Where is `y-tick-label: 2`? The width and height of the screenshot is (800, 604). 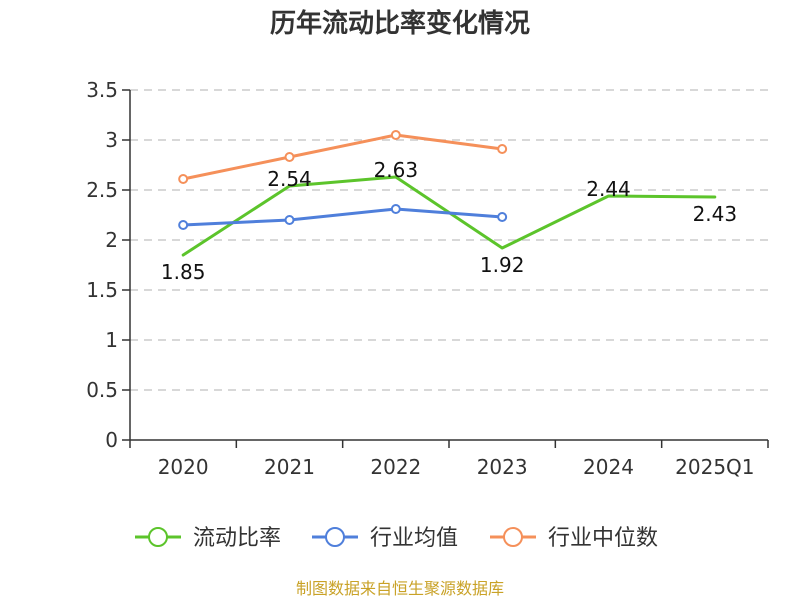 y-tick-label: 2 is located at coordinates (111, 240).